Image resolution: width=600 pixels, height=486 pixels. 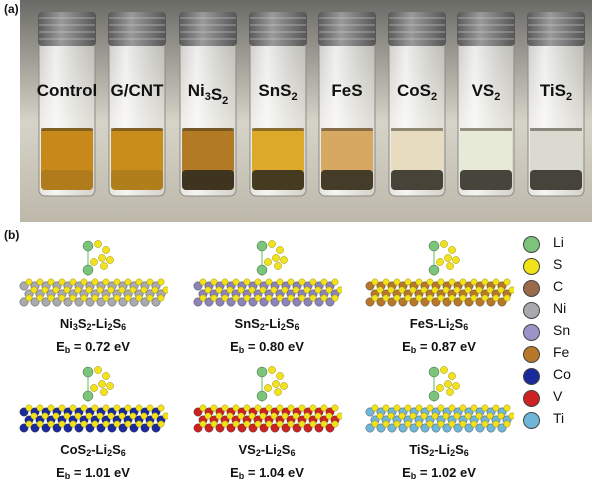 What do you see at coordinates (267, 450) in the screenshot?
I see `formula-label: VS2-Li2S6` at bounding box center [267, 450].